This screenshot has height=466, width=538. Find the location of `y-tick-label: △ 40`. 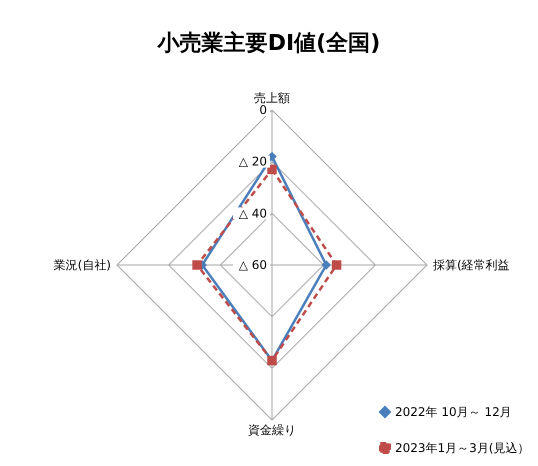

y-tick-label: △ 40 is located at coordinates (252, 213).